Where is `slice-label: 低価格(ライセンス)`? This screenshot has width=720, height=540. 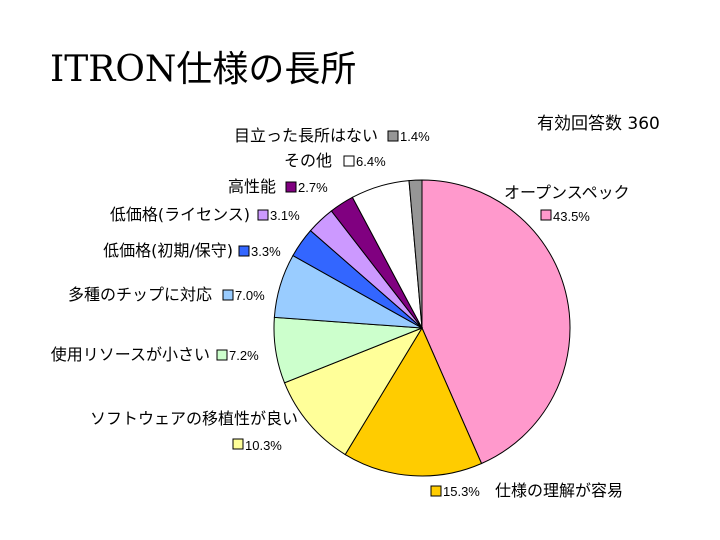
slice-label: 低価格(ライセンス) is located at coordinates (180, 214).